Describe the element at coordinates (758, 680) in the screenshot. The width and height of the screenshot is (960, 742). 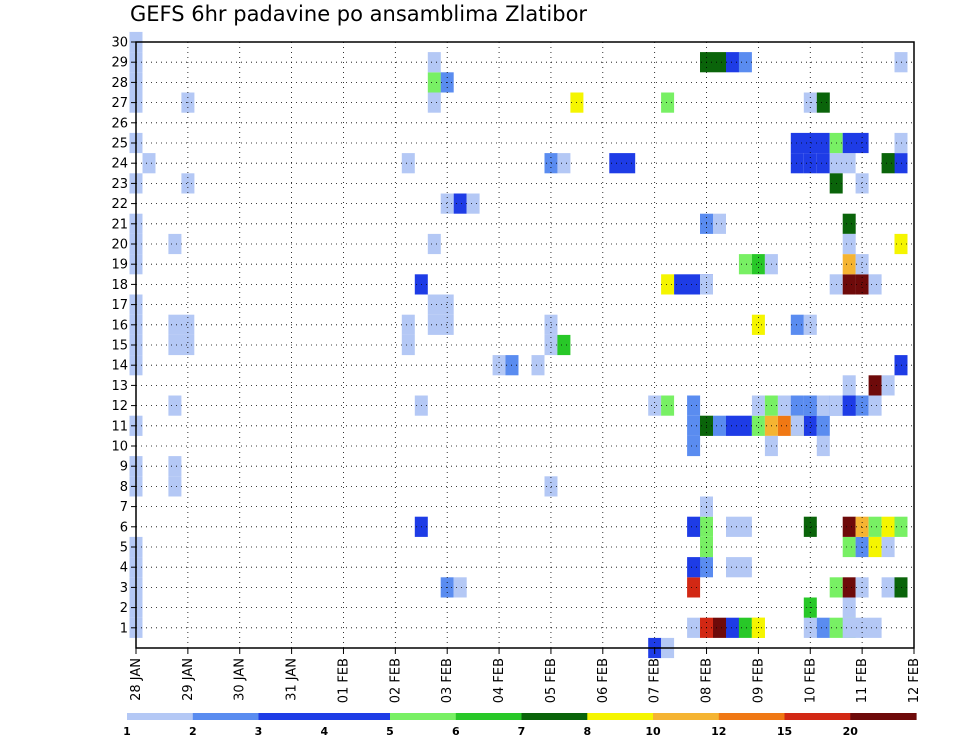
I see `x-tick-label: 09 FEB` at that location.